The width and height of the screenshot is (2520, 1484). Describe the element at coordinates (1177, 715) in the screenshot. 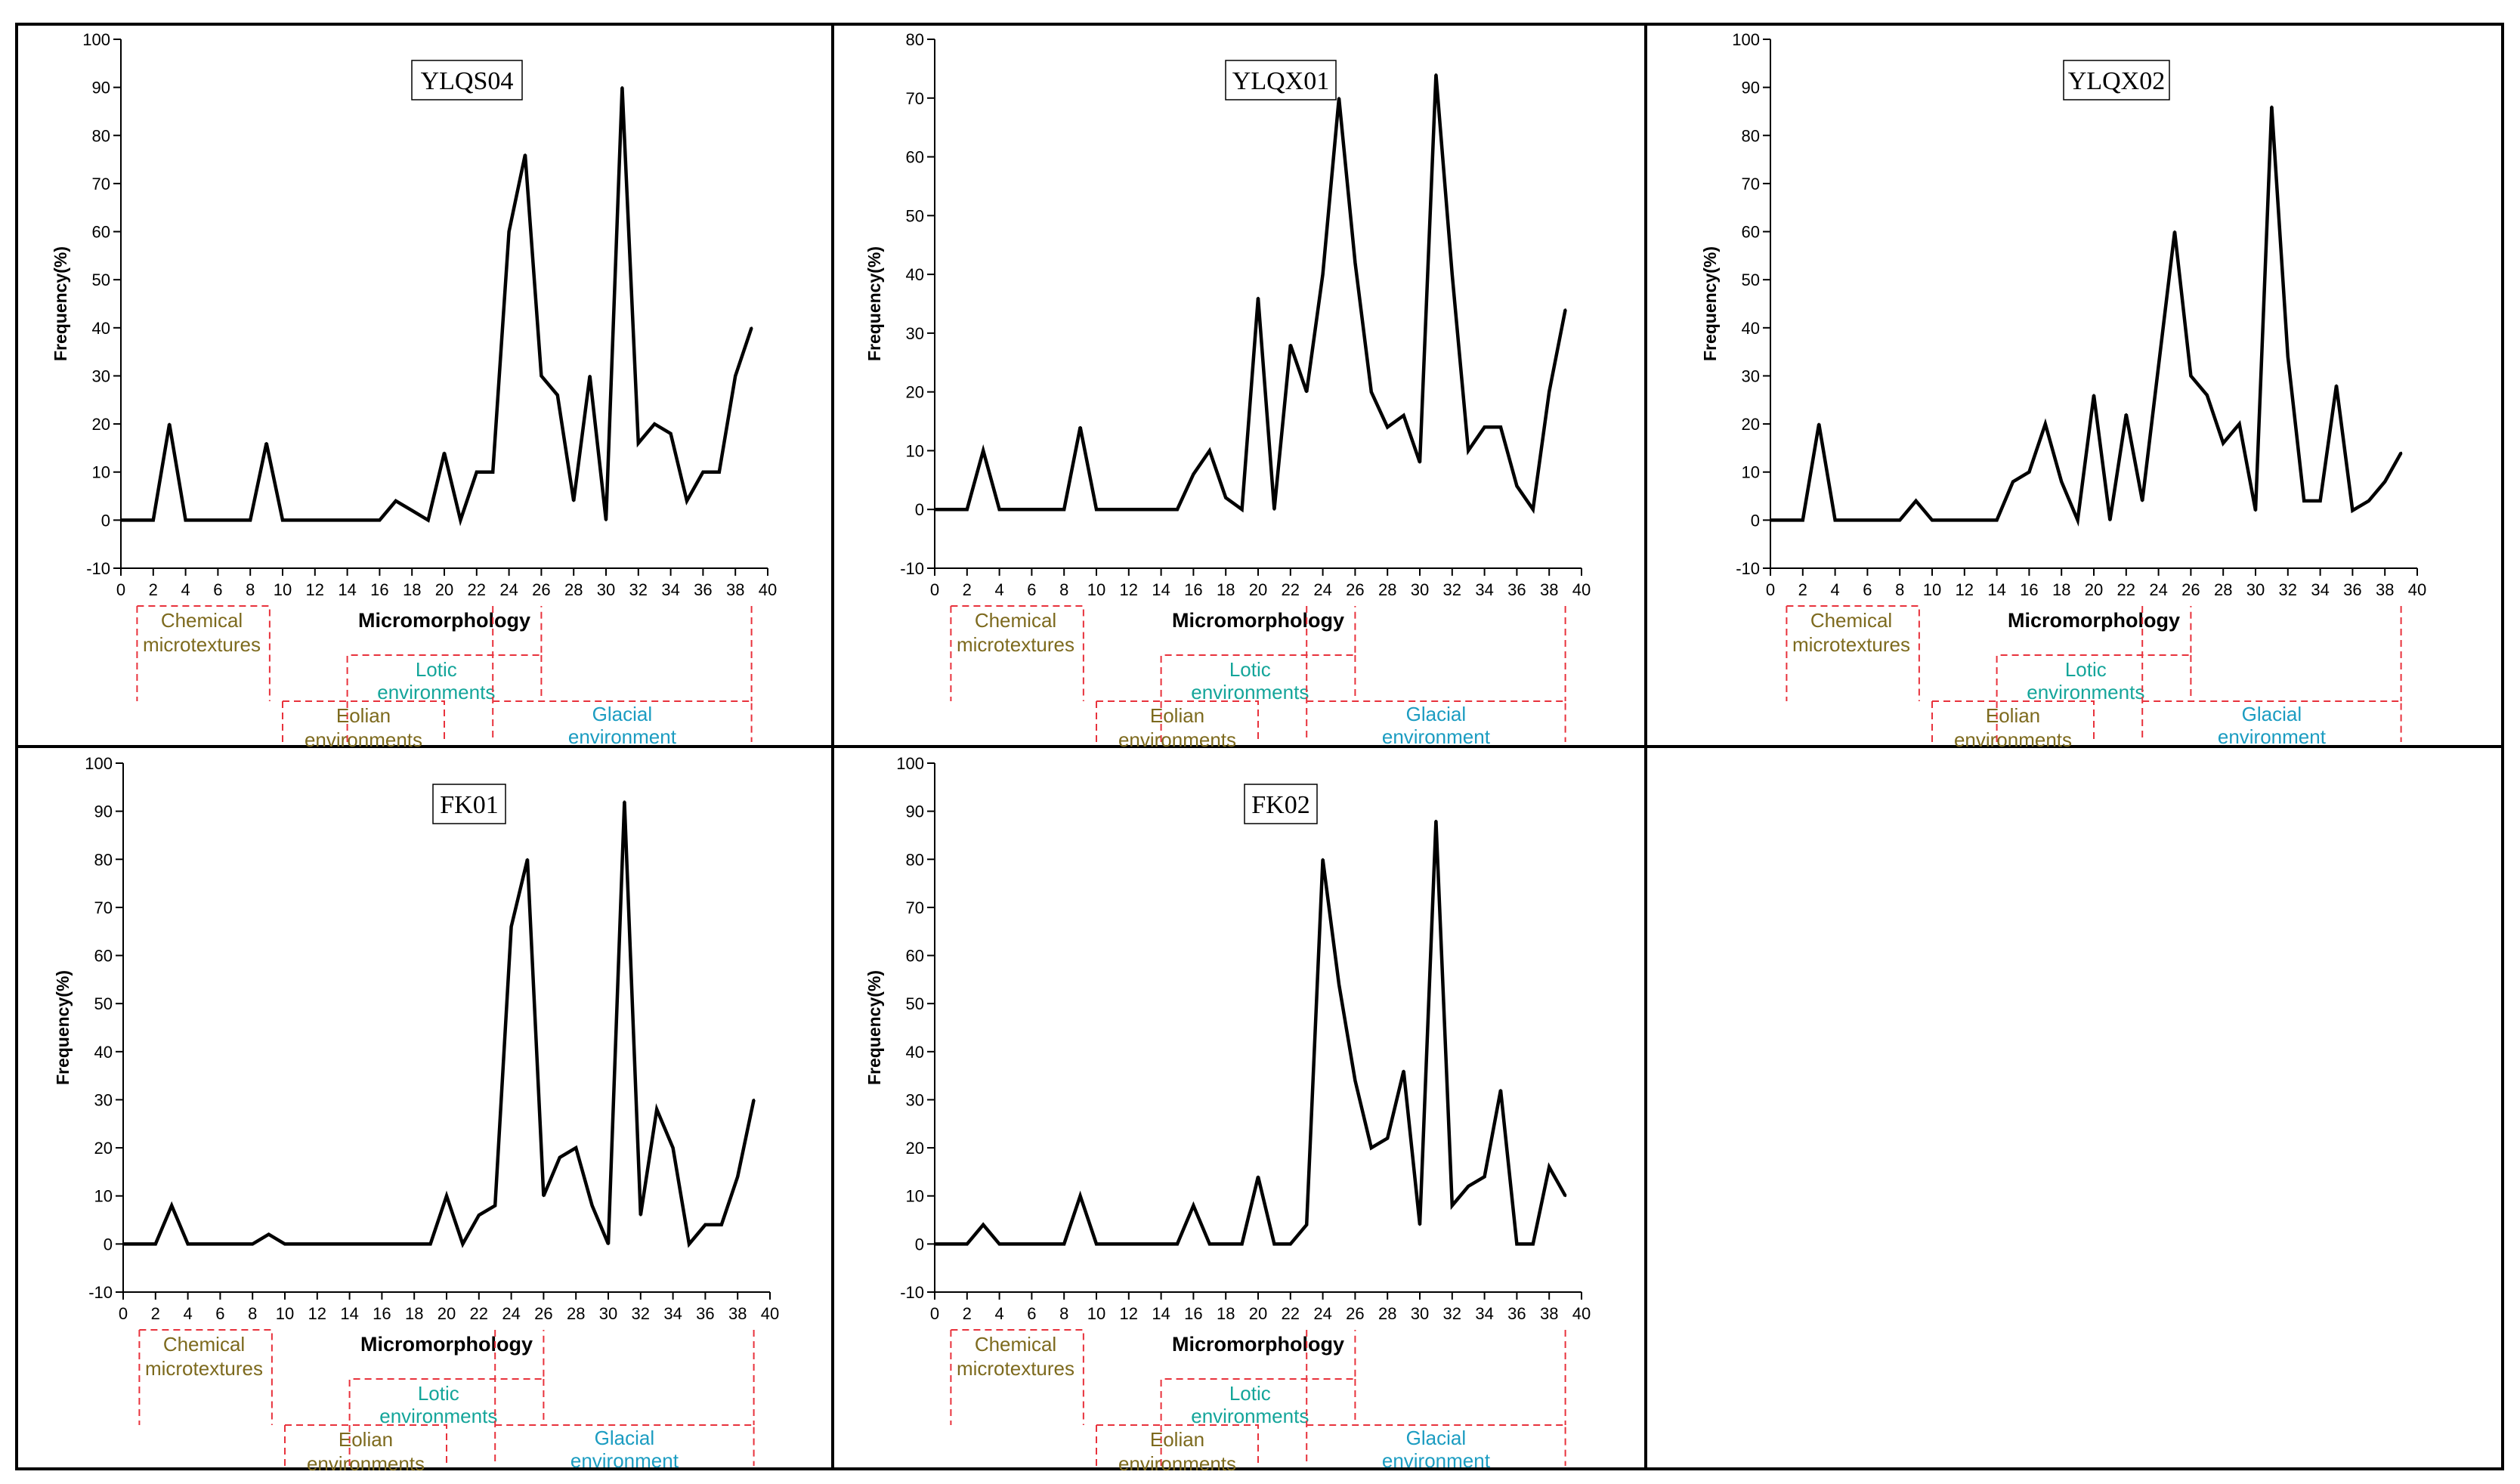

I see `zone-eolian-label: Eolian` at that location.